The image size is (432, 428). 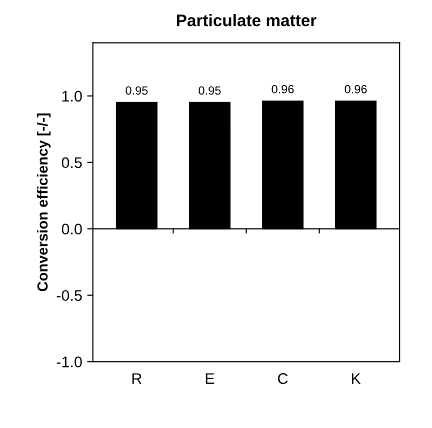 What do you see at coordinates (356, 378) in the screenshot?
I see `x-tick-label: K` at bounding box center [356, 378].